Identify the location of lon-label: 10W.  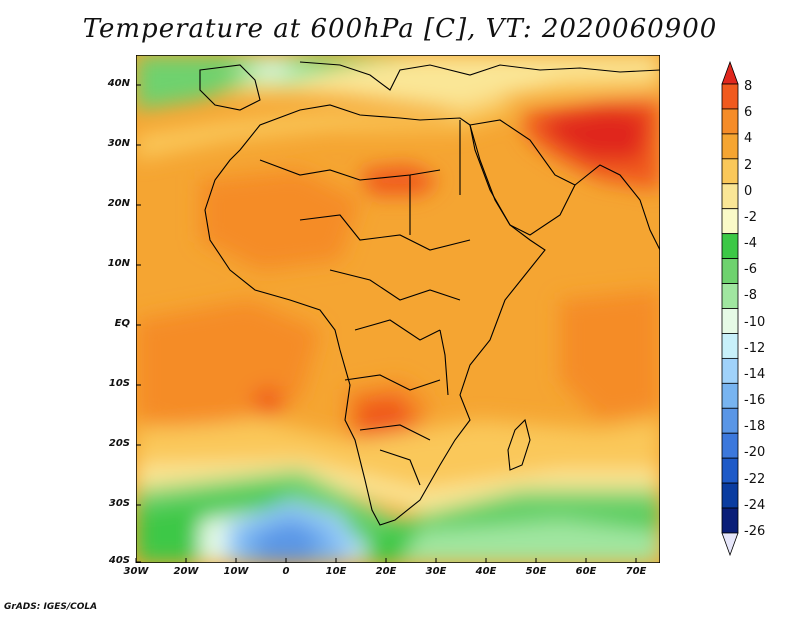
(236, 571).